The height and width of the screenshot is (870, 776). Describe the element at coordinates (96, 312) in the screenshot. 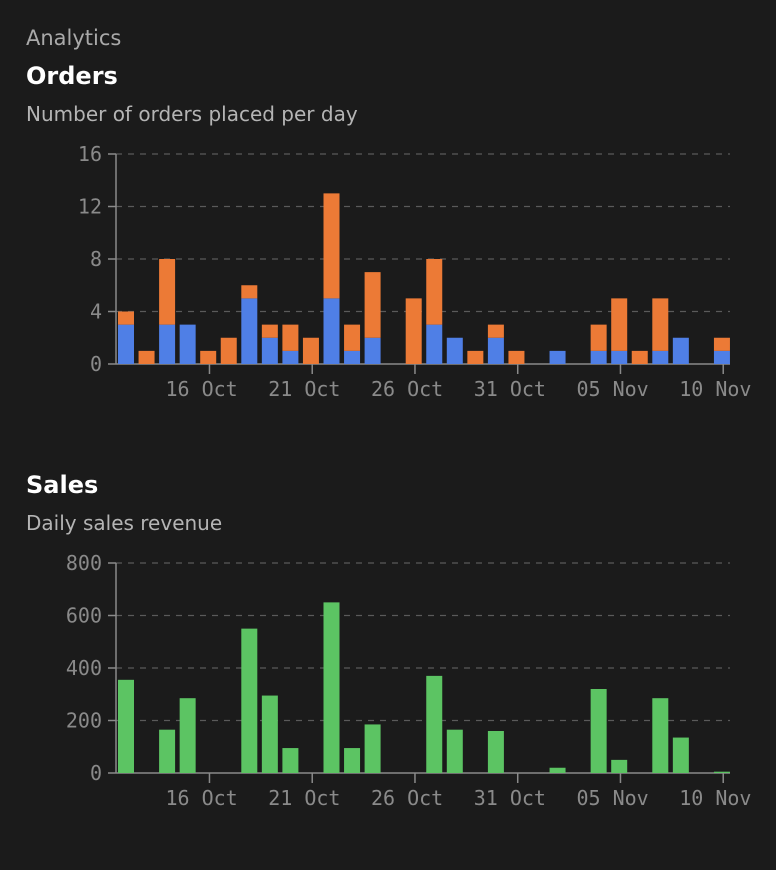

I see `y-tick-label: 4` at that location.